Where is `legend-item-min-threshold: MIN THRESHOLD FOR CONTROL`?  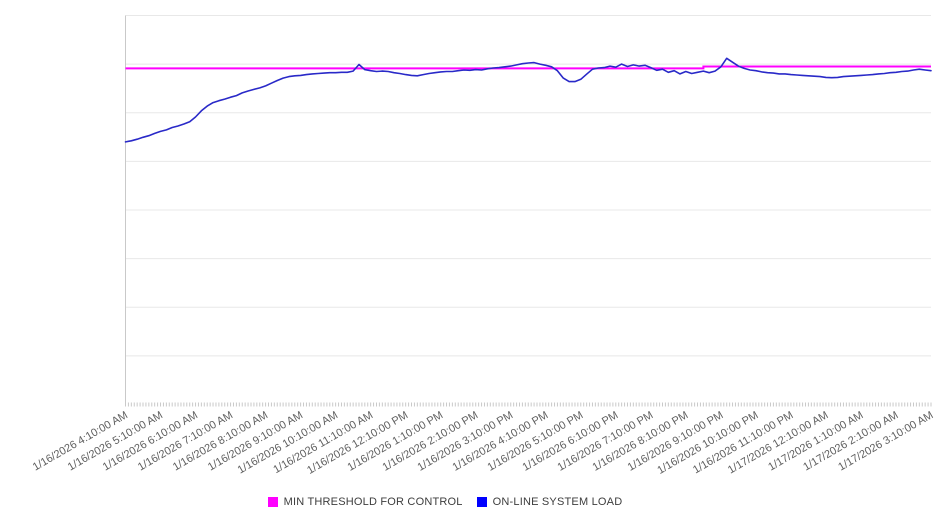 legend-item-min-threshold: MIN THRESHOLD FOR CONTROL is located at coordinates (365, 502).